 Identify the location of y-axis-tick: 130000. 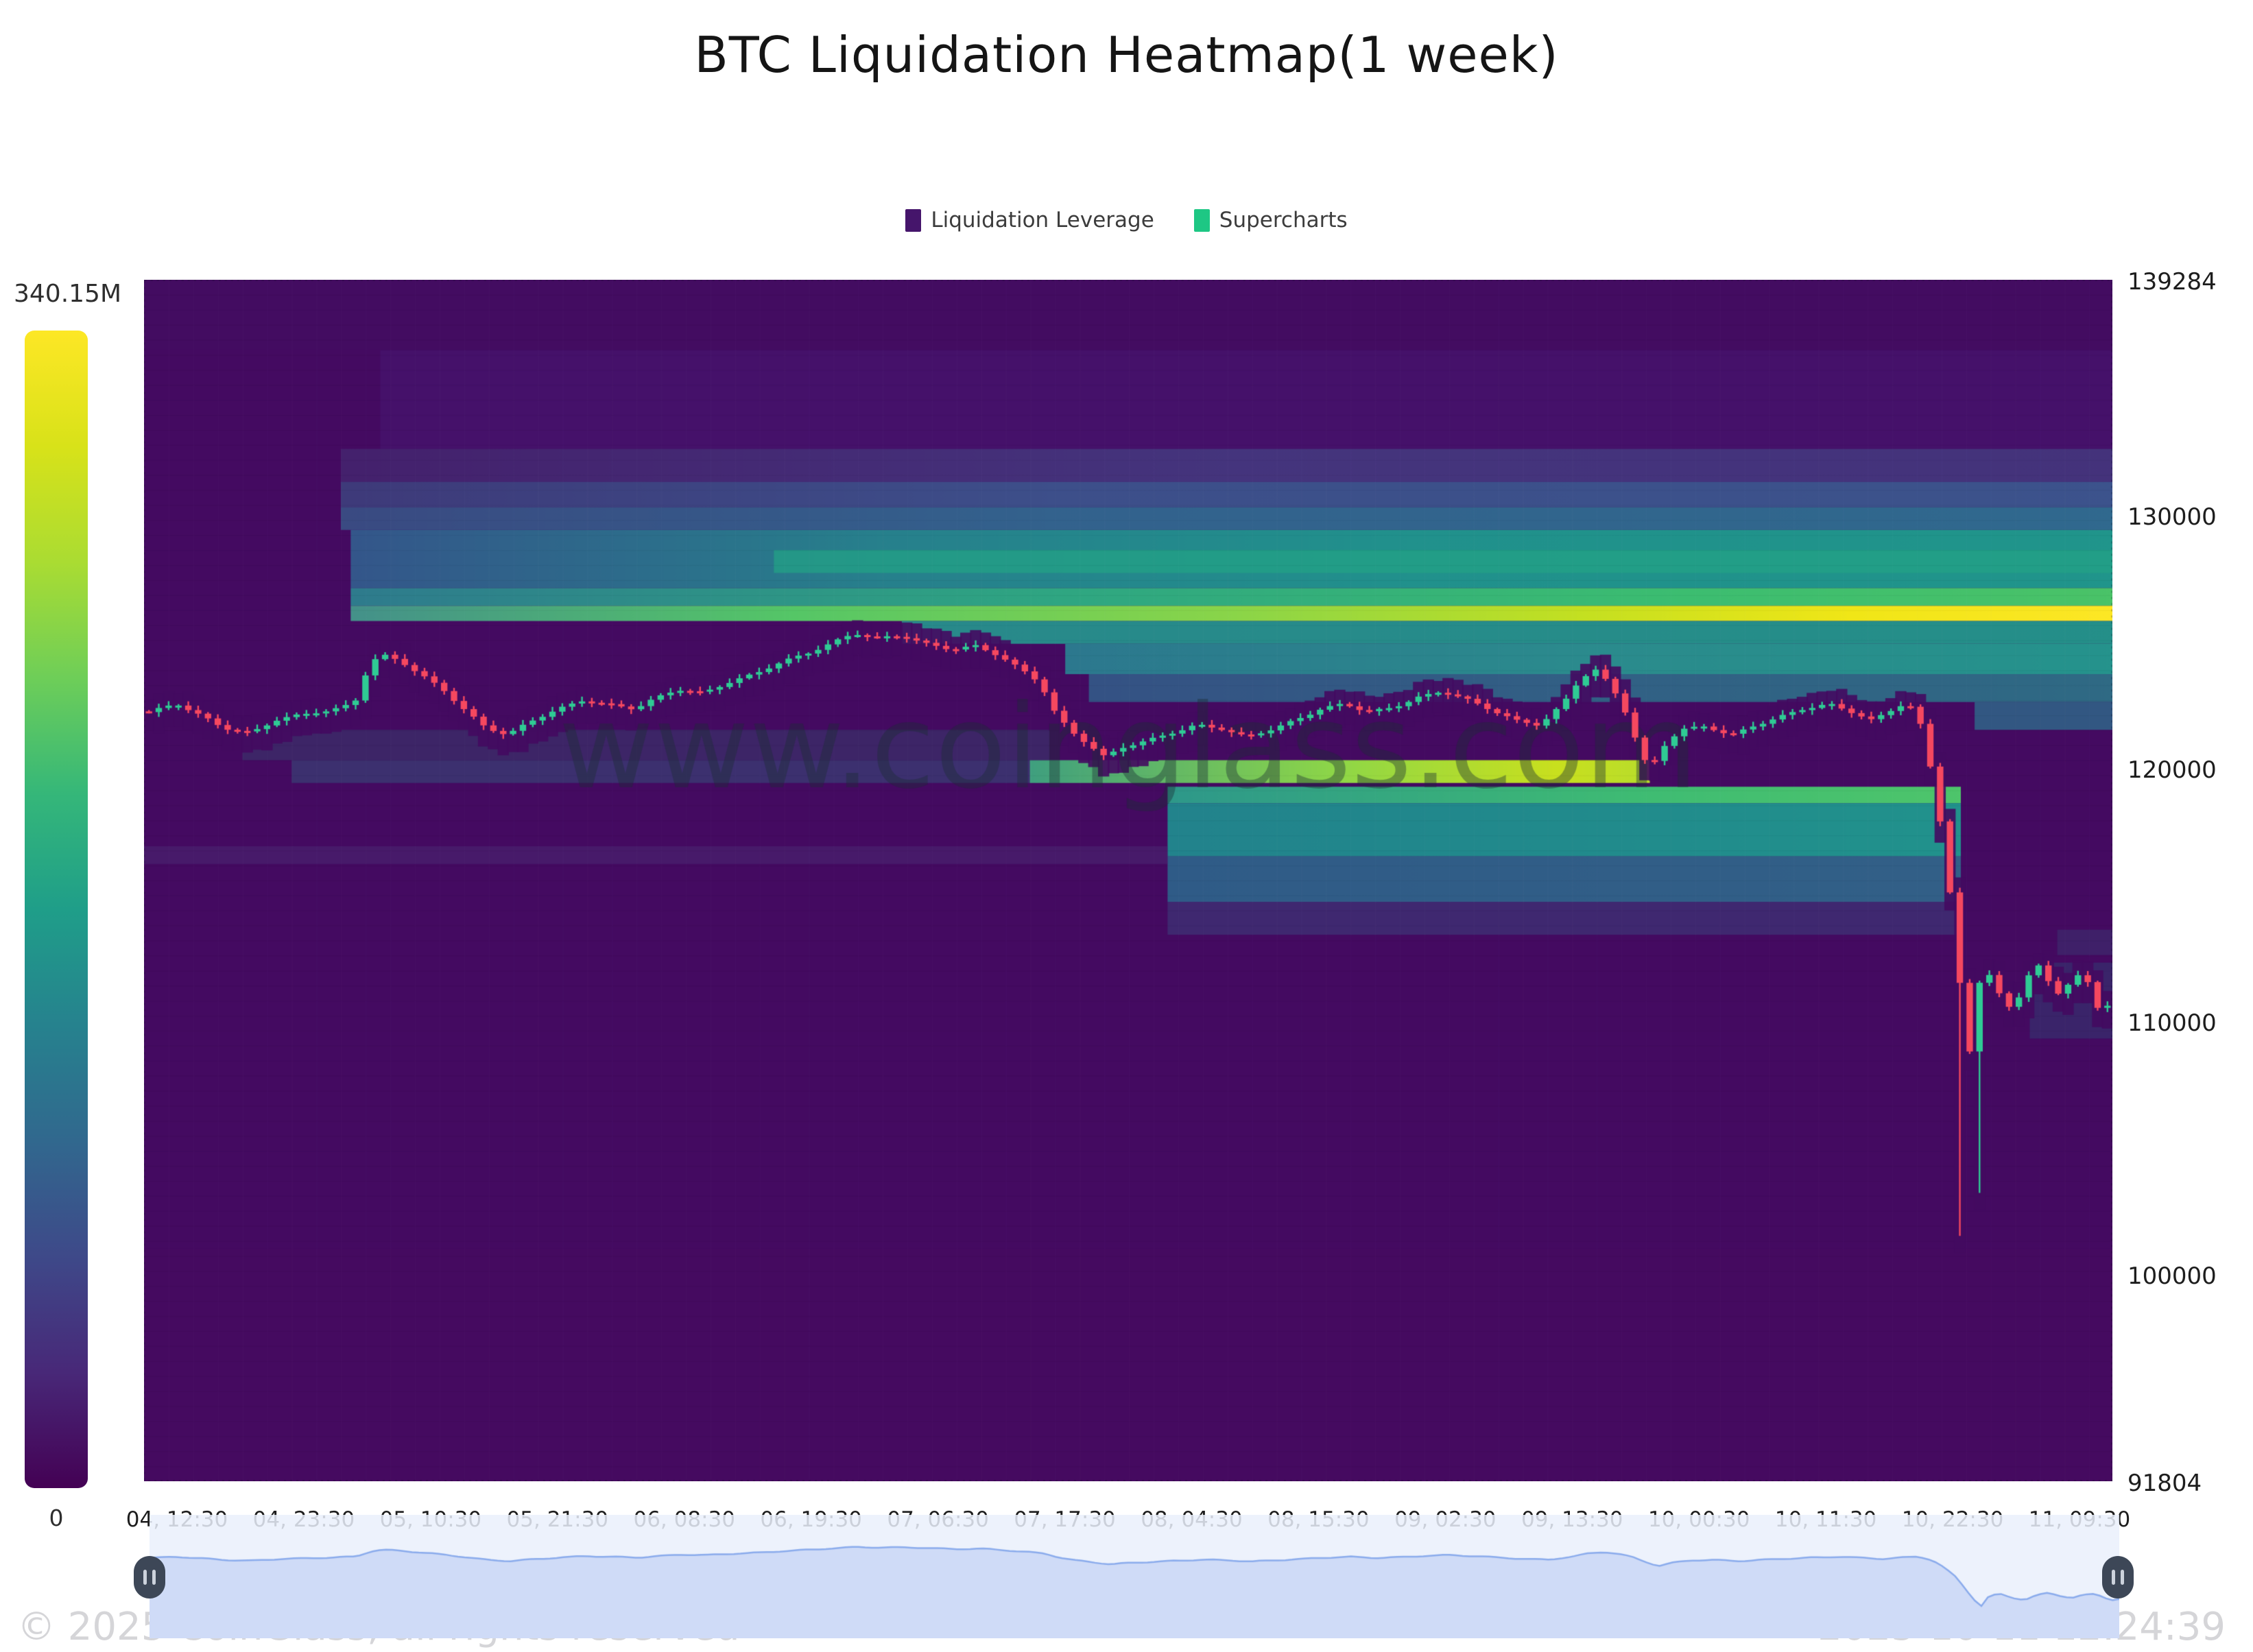
(2172, 517).